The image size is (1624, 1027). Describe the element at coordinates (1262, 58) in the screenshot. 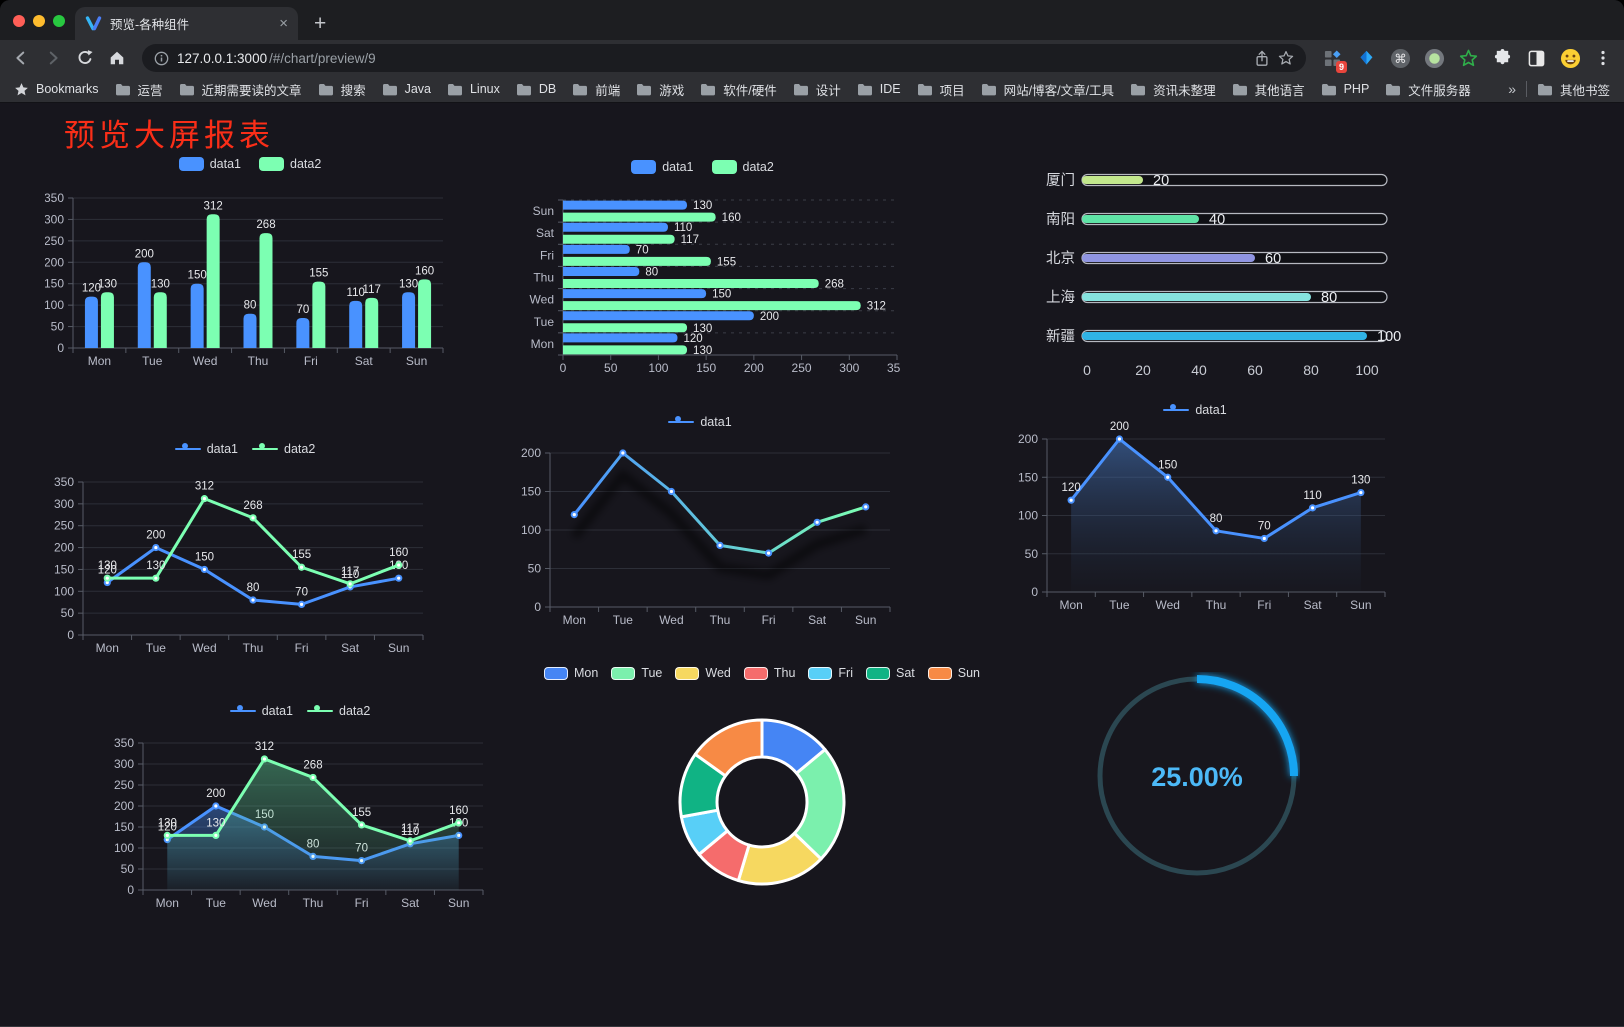

I see `share-icon` at that location.